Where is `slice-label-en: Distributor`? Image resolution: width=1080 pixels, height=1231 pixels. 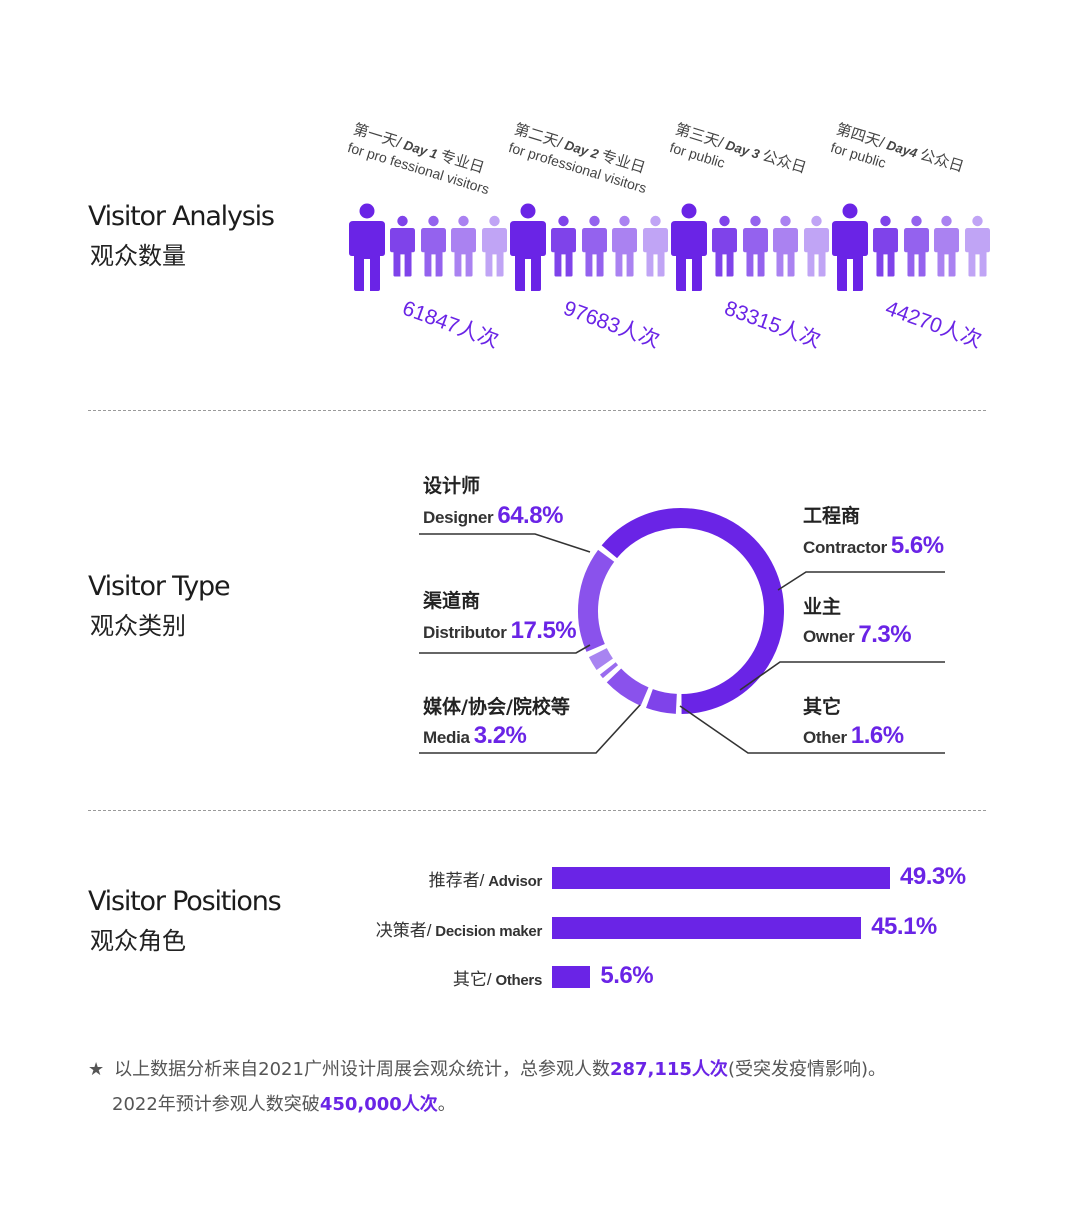
slice-label-en: Distributor is located at coordinates (465, 632).